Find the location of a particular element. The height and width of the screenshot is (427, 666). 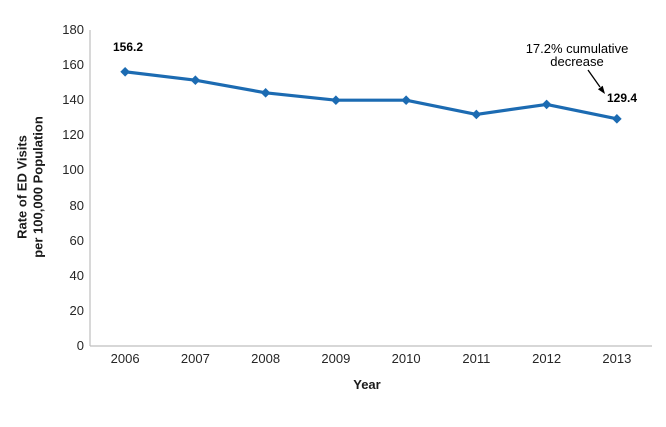

annotation-cumulative-decrease: 17.2% cumulative decrease is located at coordinates (577, 55).